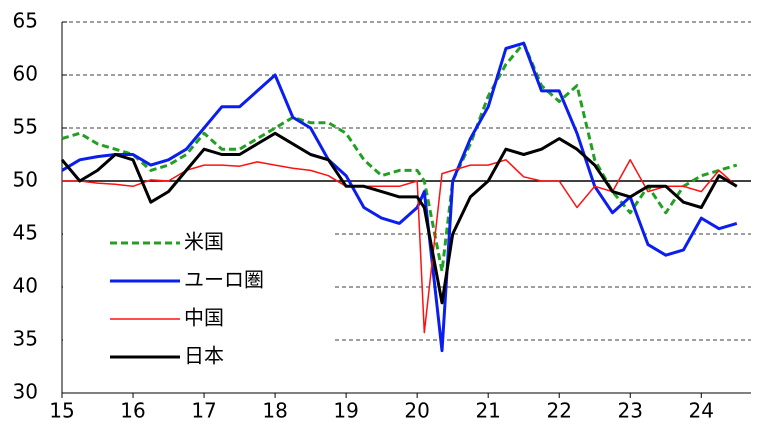 This screenshot has height=432, width=763. What do you see at coordinates (25, 339) in the screenshot?
I see `y-tick-label: 35` at bounding box center [25, 339].